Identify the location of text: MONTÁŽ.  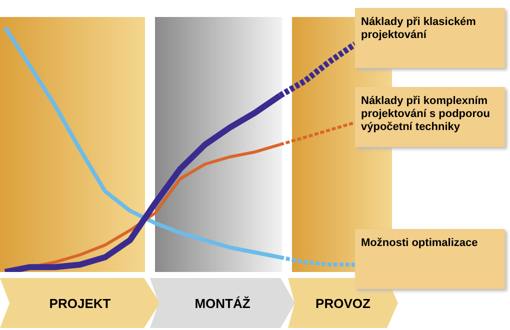
(222, 303).